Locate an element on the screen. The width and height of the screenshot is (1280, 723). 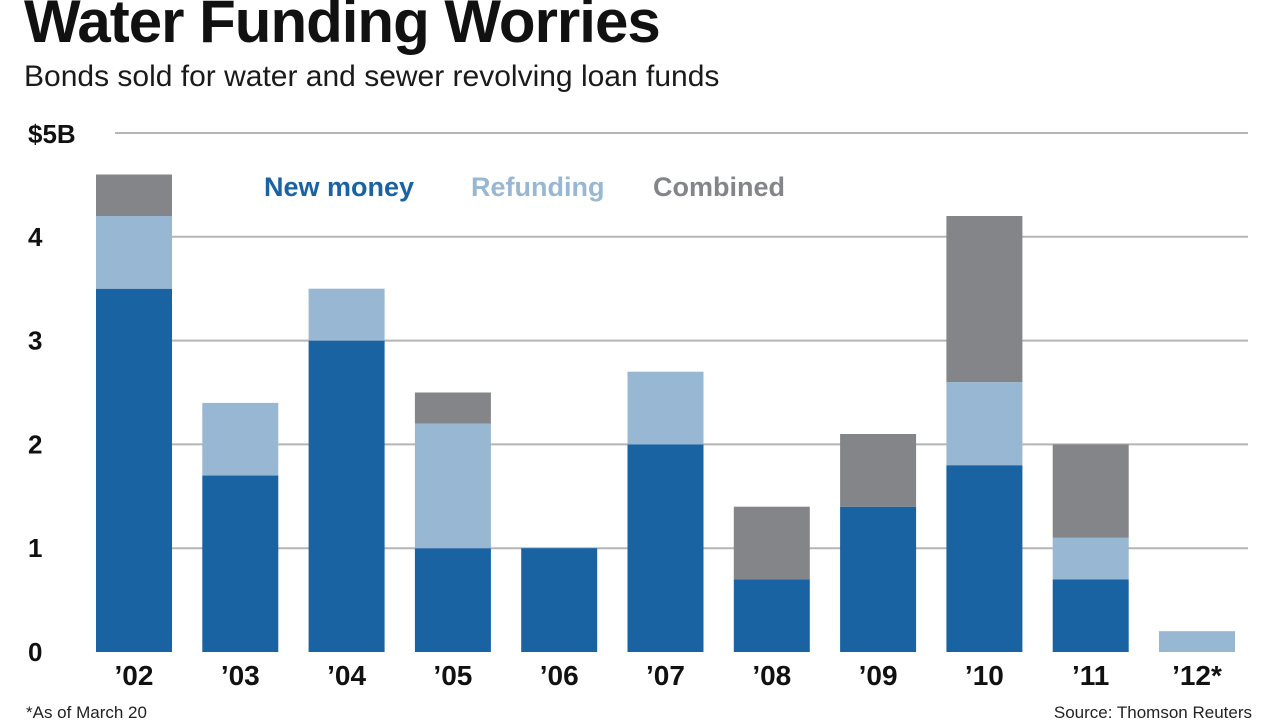
y-tick-label: 1 is located at coordinates (35, 548).